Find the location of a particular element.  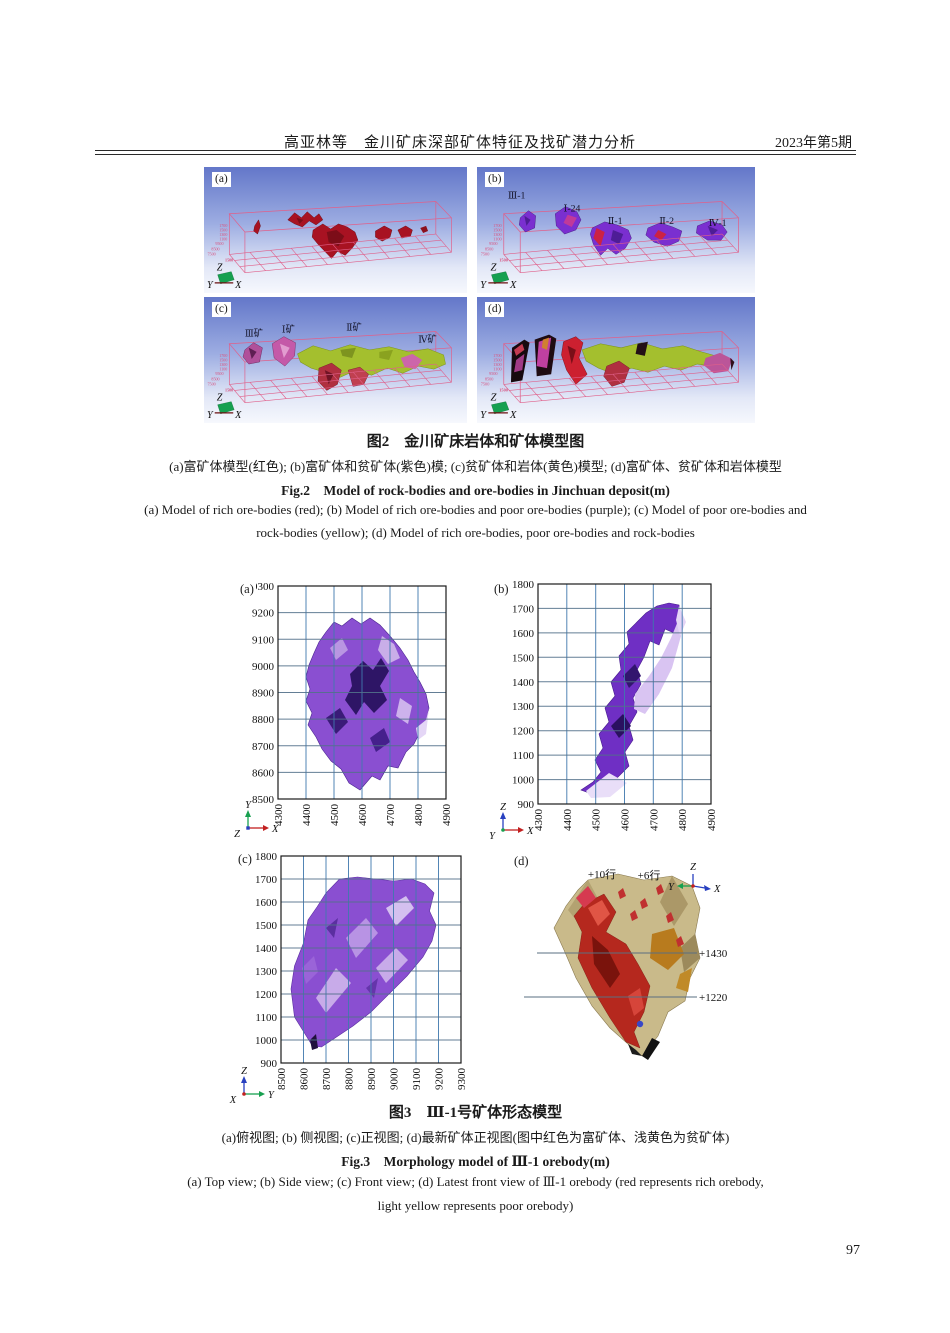

triad-fan is located at coordinates (226, 278).